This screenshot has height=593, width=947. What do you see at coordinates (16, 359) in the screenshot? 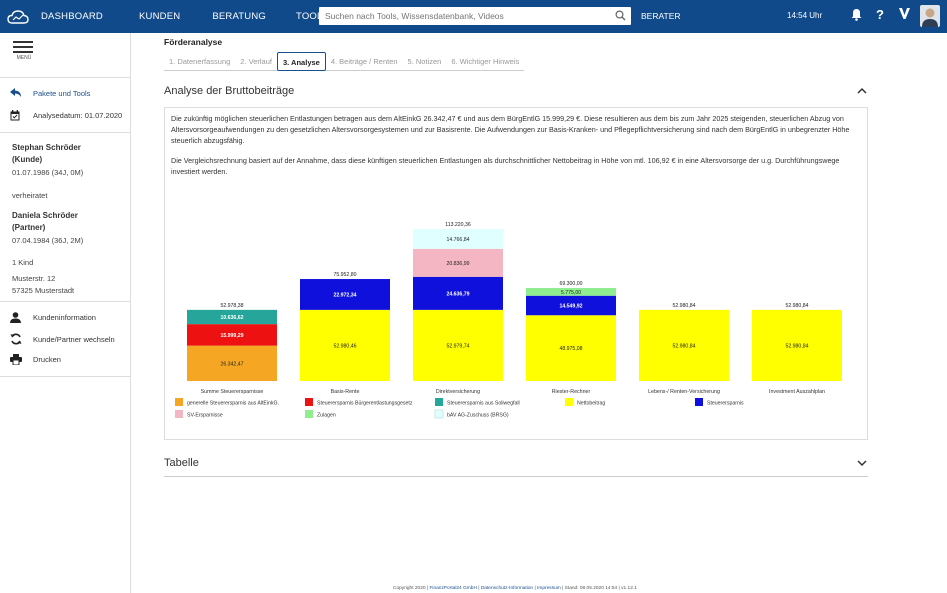
I see `printer-icon` at bounding box center [16, 359].